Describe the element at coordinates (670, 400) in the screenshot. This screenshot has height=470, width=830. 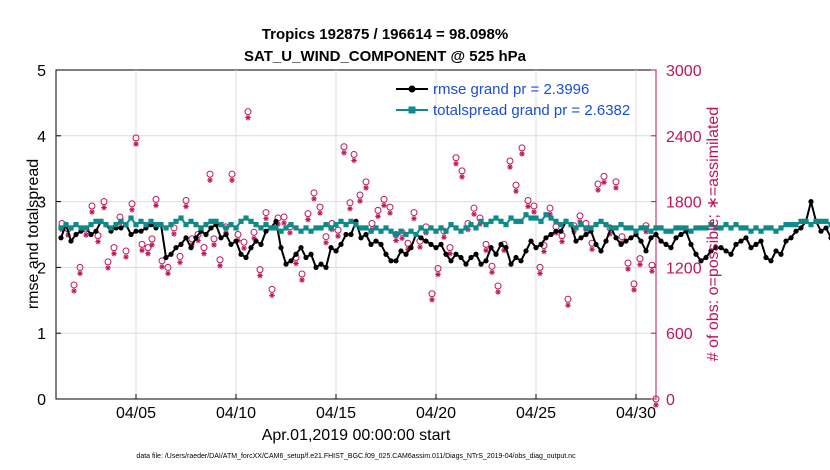
I see `y-tick-label-right: 0` at that location.